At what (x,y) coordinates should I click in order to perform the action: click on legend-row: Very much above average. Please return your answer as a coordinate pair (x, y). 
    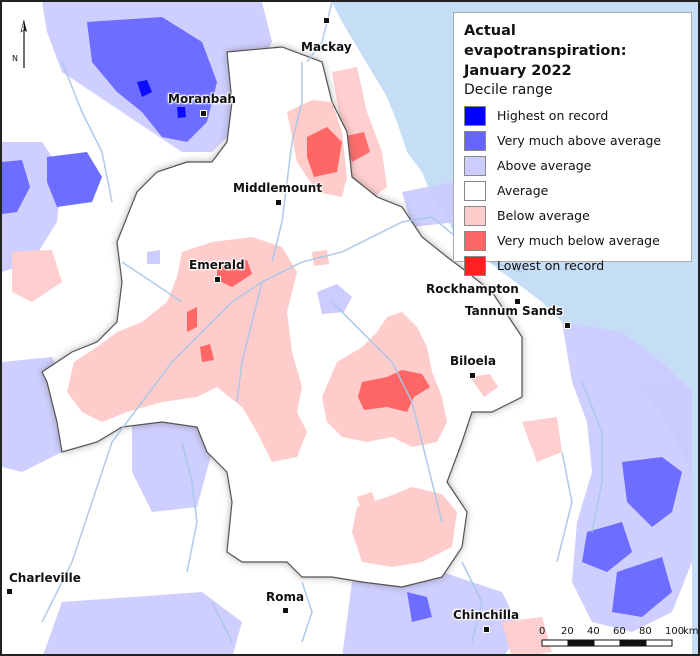
    Looking at the image, I should click on (572, 140).